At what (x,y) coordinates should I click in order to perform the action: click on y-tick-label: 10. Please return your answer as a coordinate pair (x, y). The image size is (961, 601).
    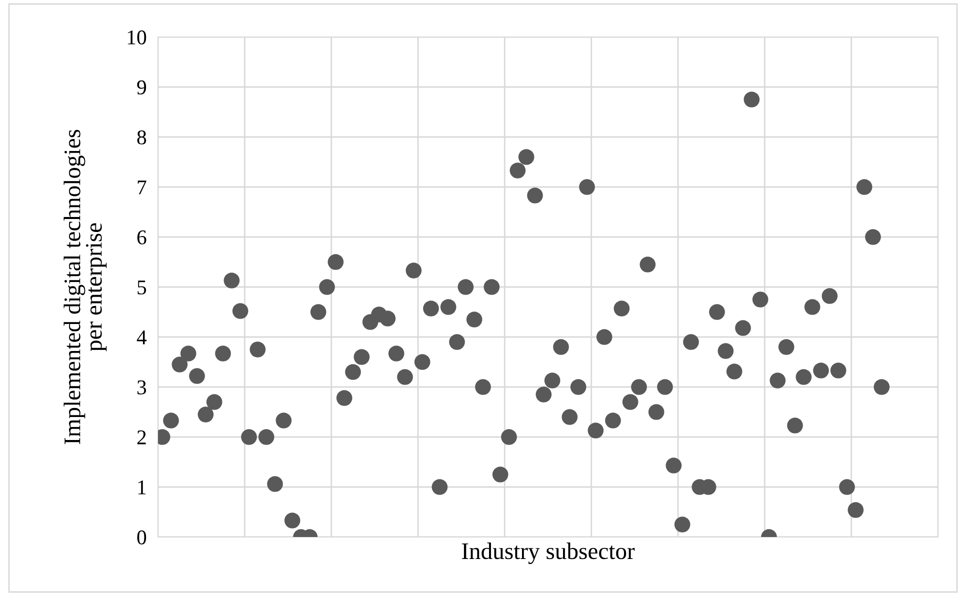
    Looking at the image, I should click on (137, 37).